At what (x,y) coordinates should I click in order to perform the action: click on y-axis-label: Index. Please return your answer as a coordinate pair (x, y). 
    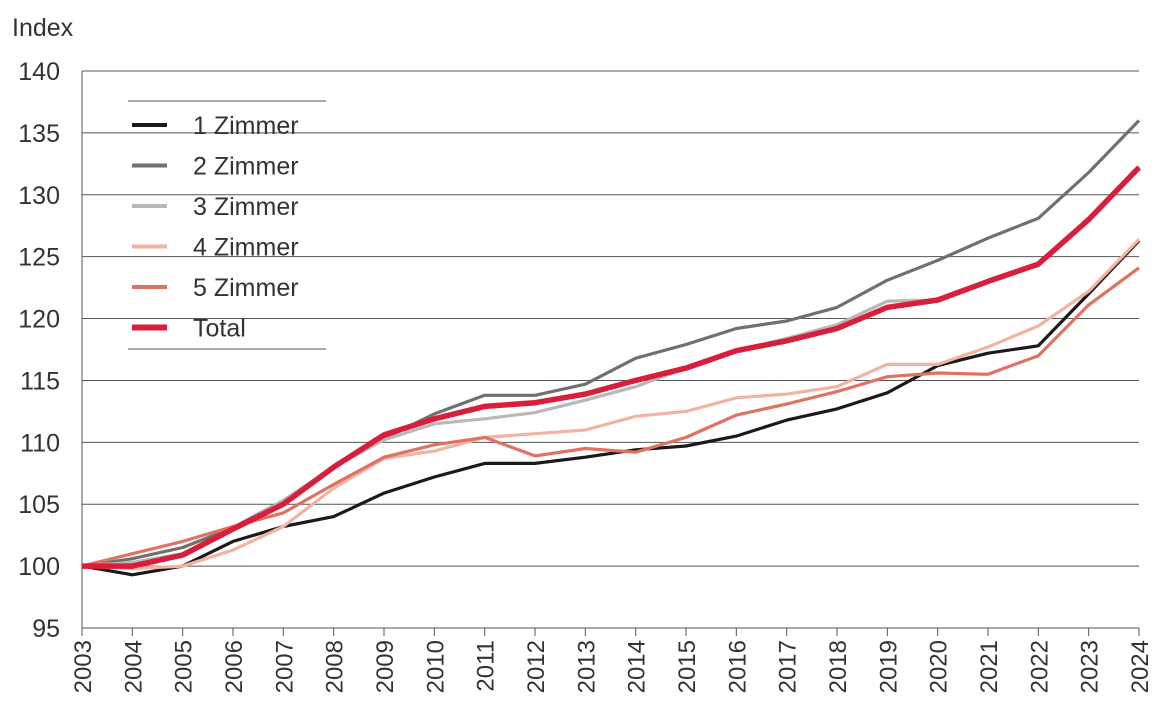
    Looking at the image, I should click on (43, 28).